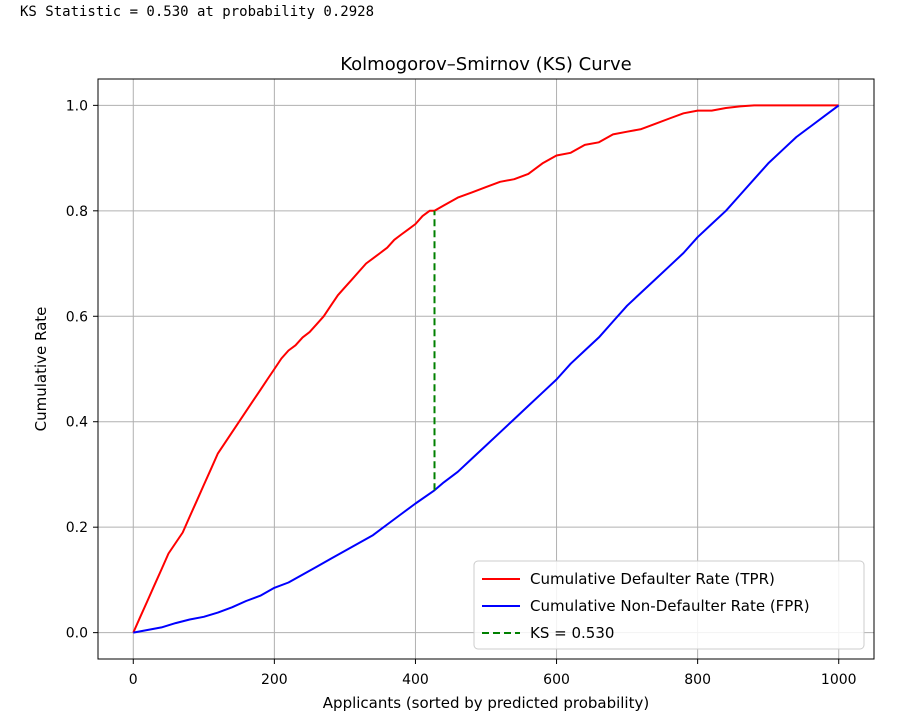 The image size is (899, 727). I want to click on legend-entry-label: Cumulative Non-Defaulter Rate (FPR), so click(670, 606).